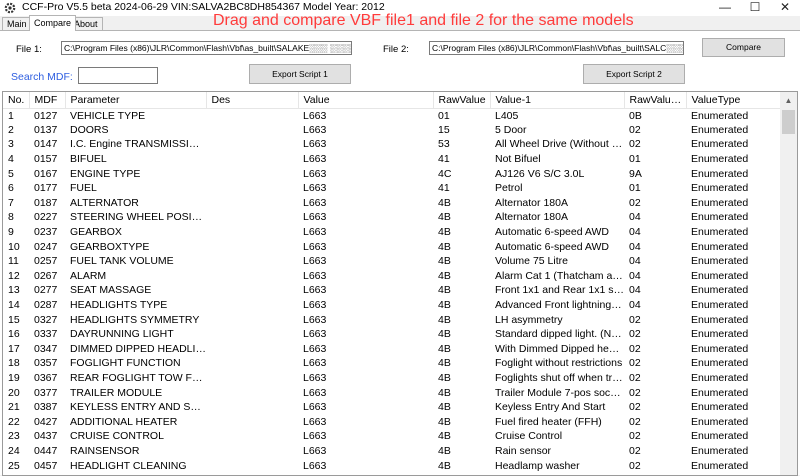 The height and width of the screenshot is (476, 800). What do you see at coordinates (16, 100) in the screenshot?
I see `column-header-no: No.` at bounding box center [16, 100].